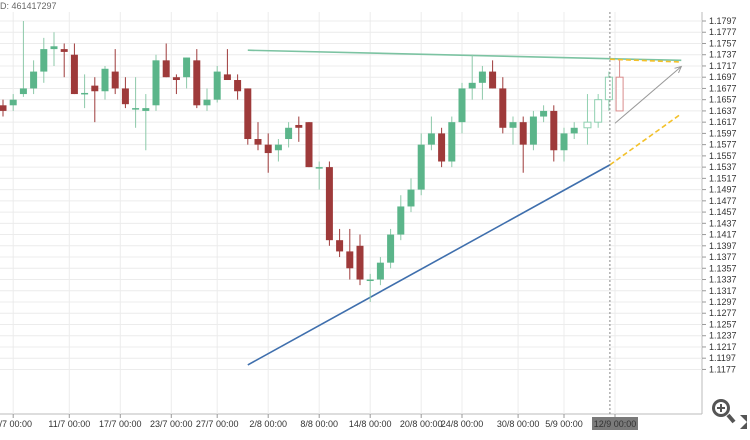 The width and height of the screenshot is (750, 440). Describe the element at coordinates (723, 280) in the screenshot. I see `y-tick-label: 1.1337` at that location.